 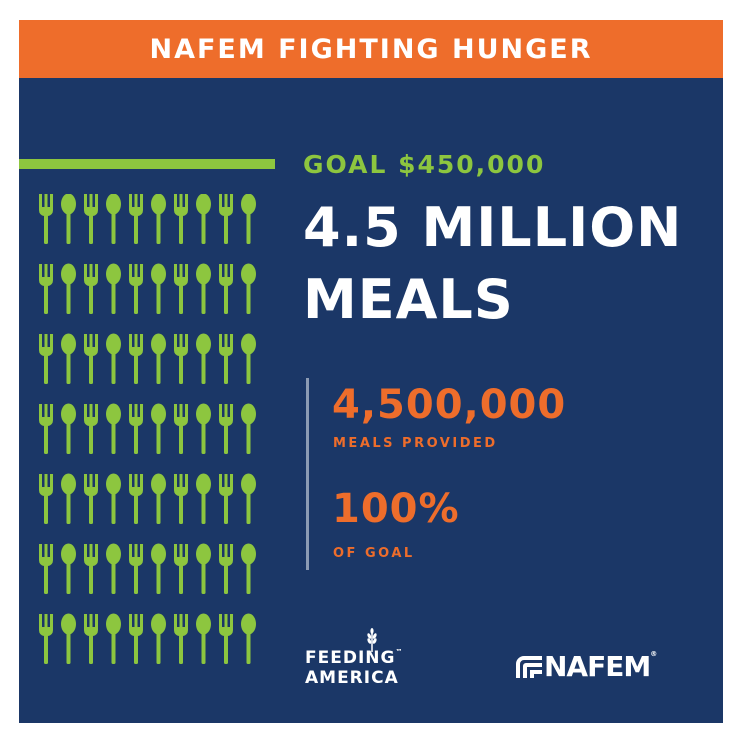 I want to click on feeding-america-logo: FEEDING™ AMERICA, so click(x=365, y=660).